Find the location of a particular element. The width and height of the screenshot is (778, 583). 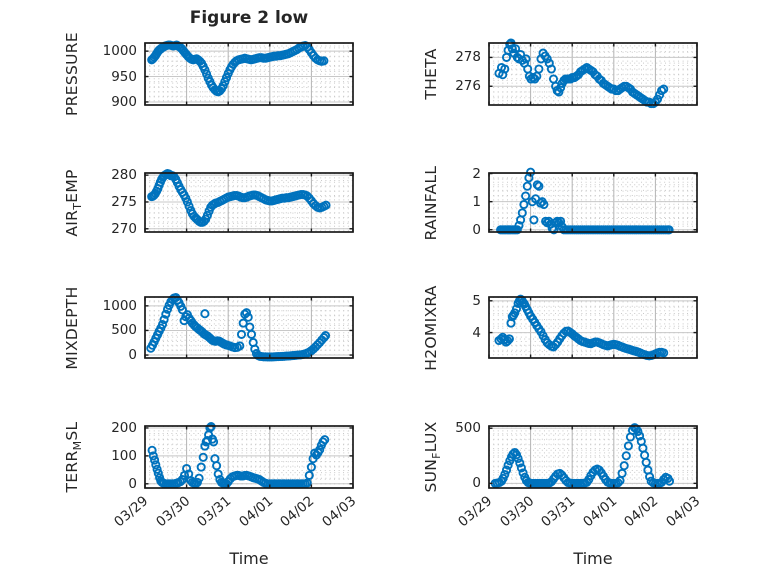

y-axis-label-text: SL is located at coordinates (72, 431).